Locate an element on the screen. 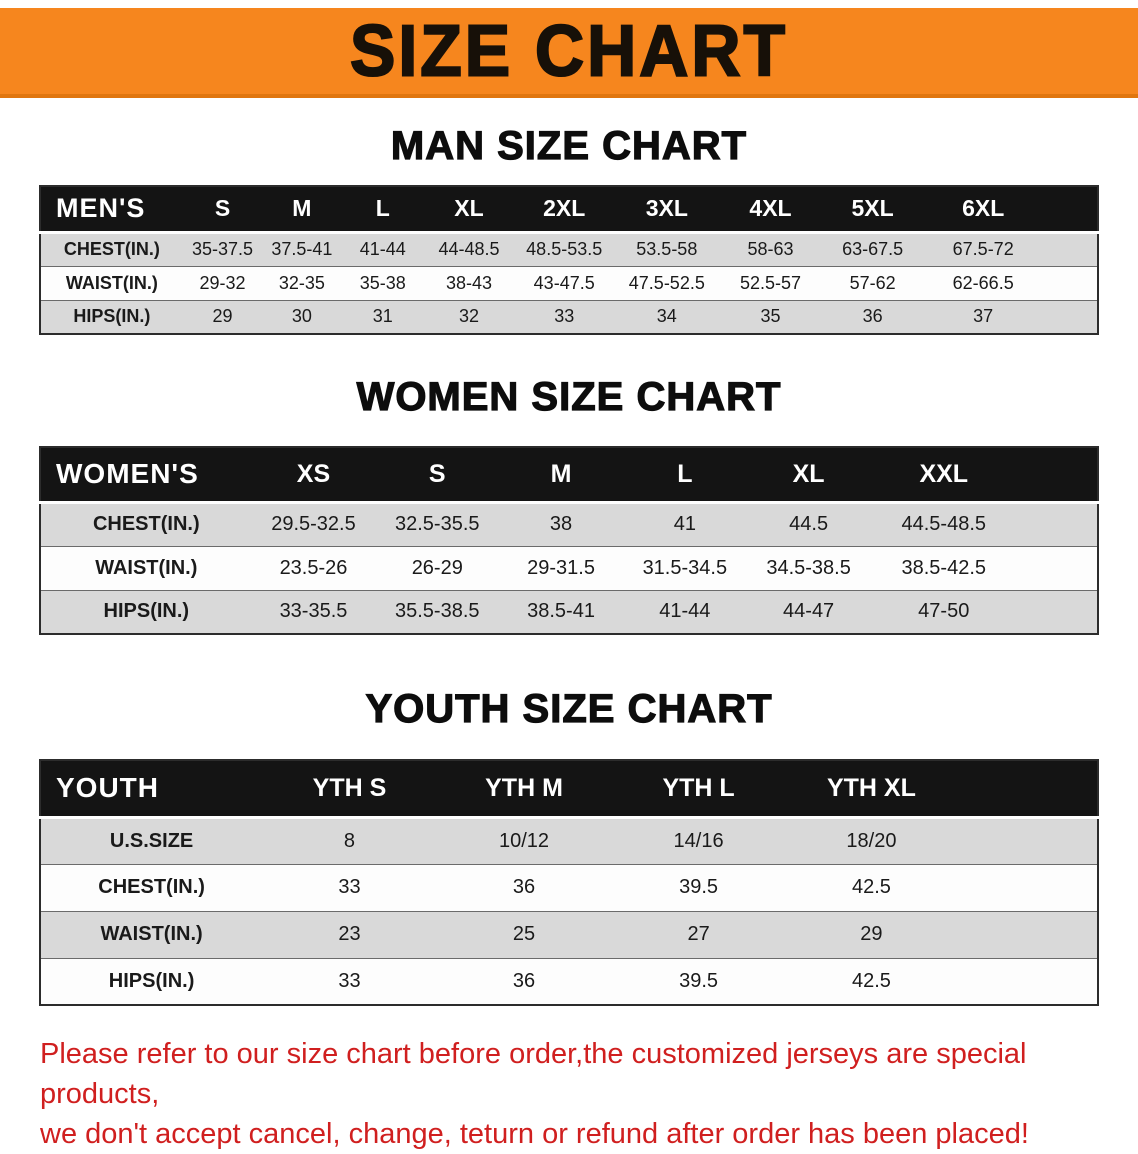 This screenshot has height=1154, width=1138. size-cell: 38.5-42.5 is located at coordinates (943, 567).